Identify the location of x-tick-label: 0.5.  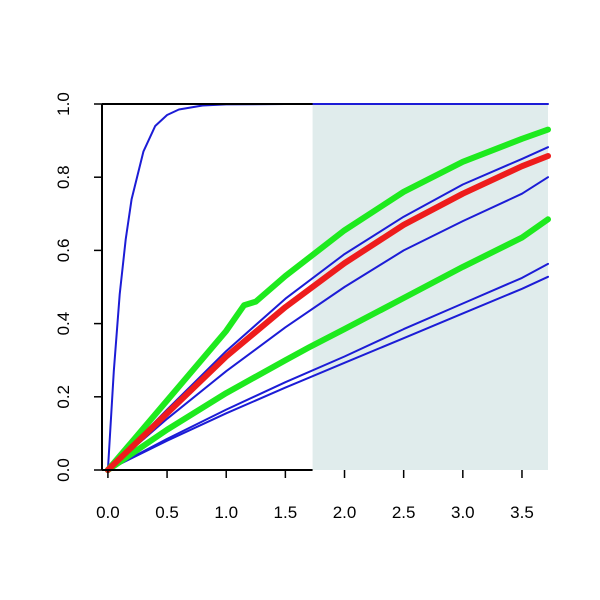
(167, 512).